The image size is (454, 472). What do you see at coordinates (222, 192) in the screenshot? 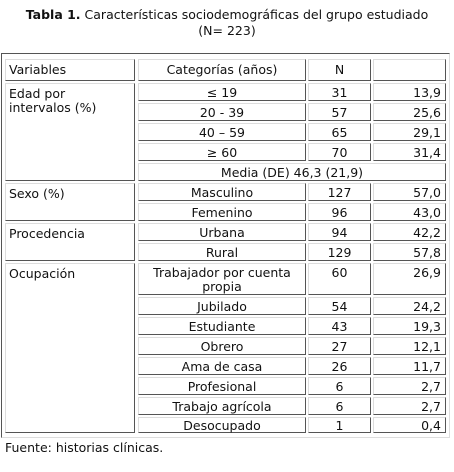
I see `category-label: Masculino` at bounding box center [222, 192].